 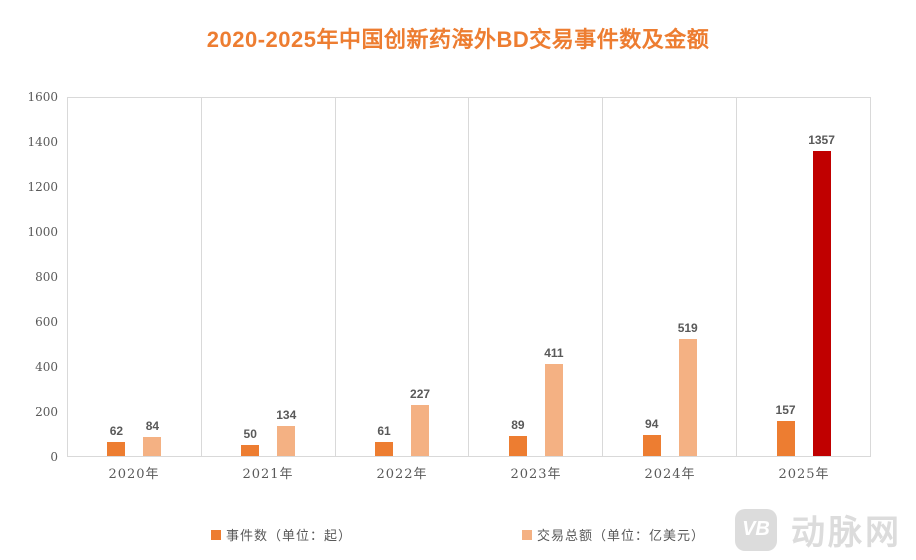 I want to click on category-cell: 50 134, so click(x=269, y=277).